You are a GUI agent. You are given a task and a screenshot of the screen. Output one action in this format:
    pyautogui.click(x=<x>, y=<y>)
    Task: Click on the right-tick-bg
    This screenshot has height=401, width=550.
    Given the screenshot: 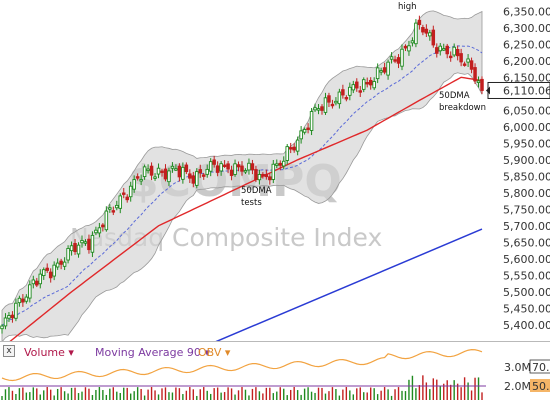 What is the action you would take?
    pyautogui.click(x=501, y=366)
    